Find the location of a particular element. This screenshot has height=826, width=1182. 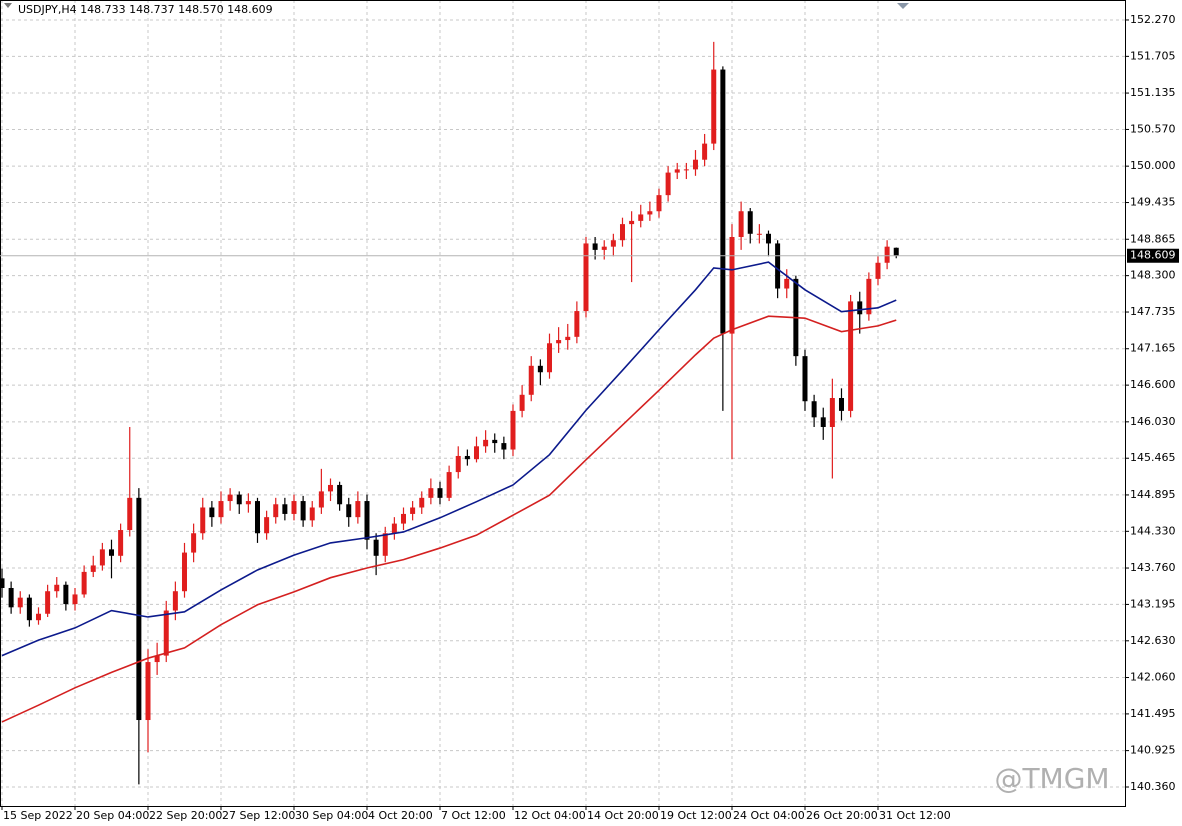

x-tick-label: 22 Sep 20:00 is located at coordinates (185, 815).